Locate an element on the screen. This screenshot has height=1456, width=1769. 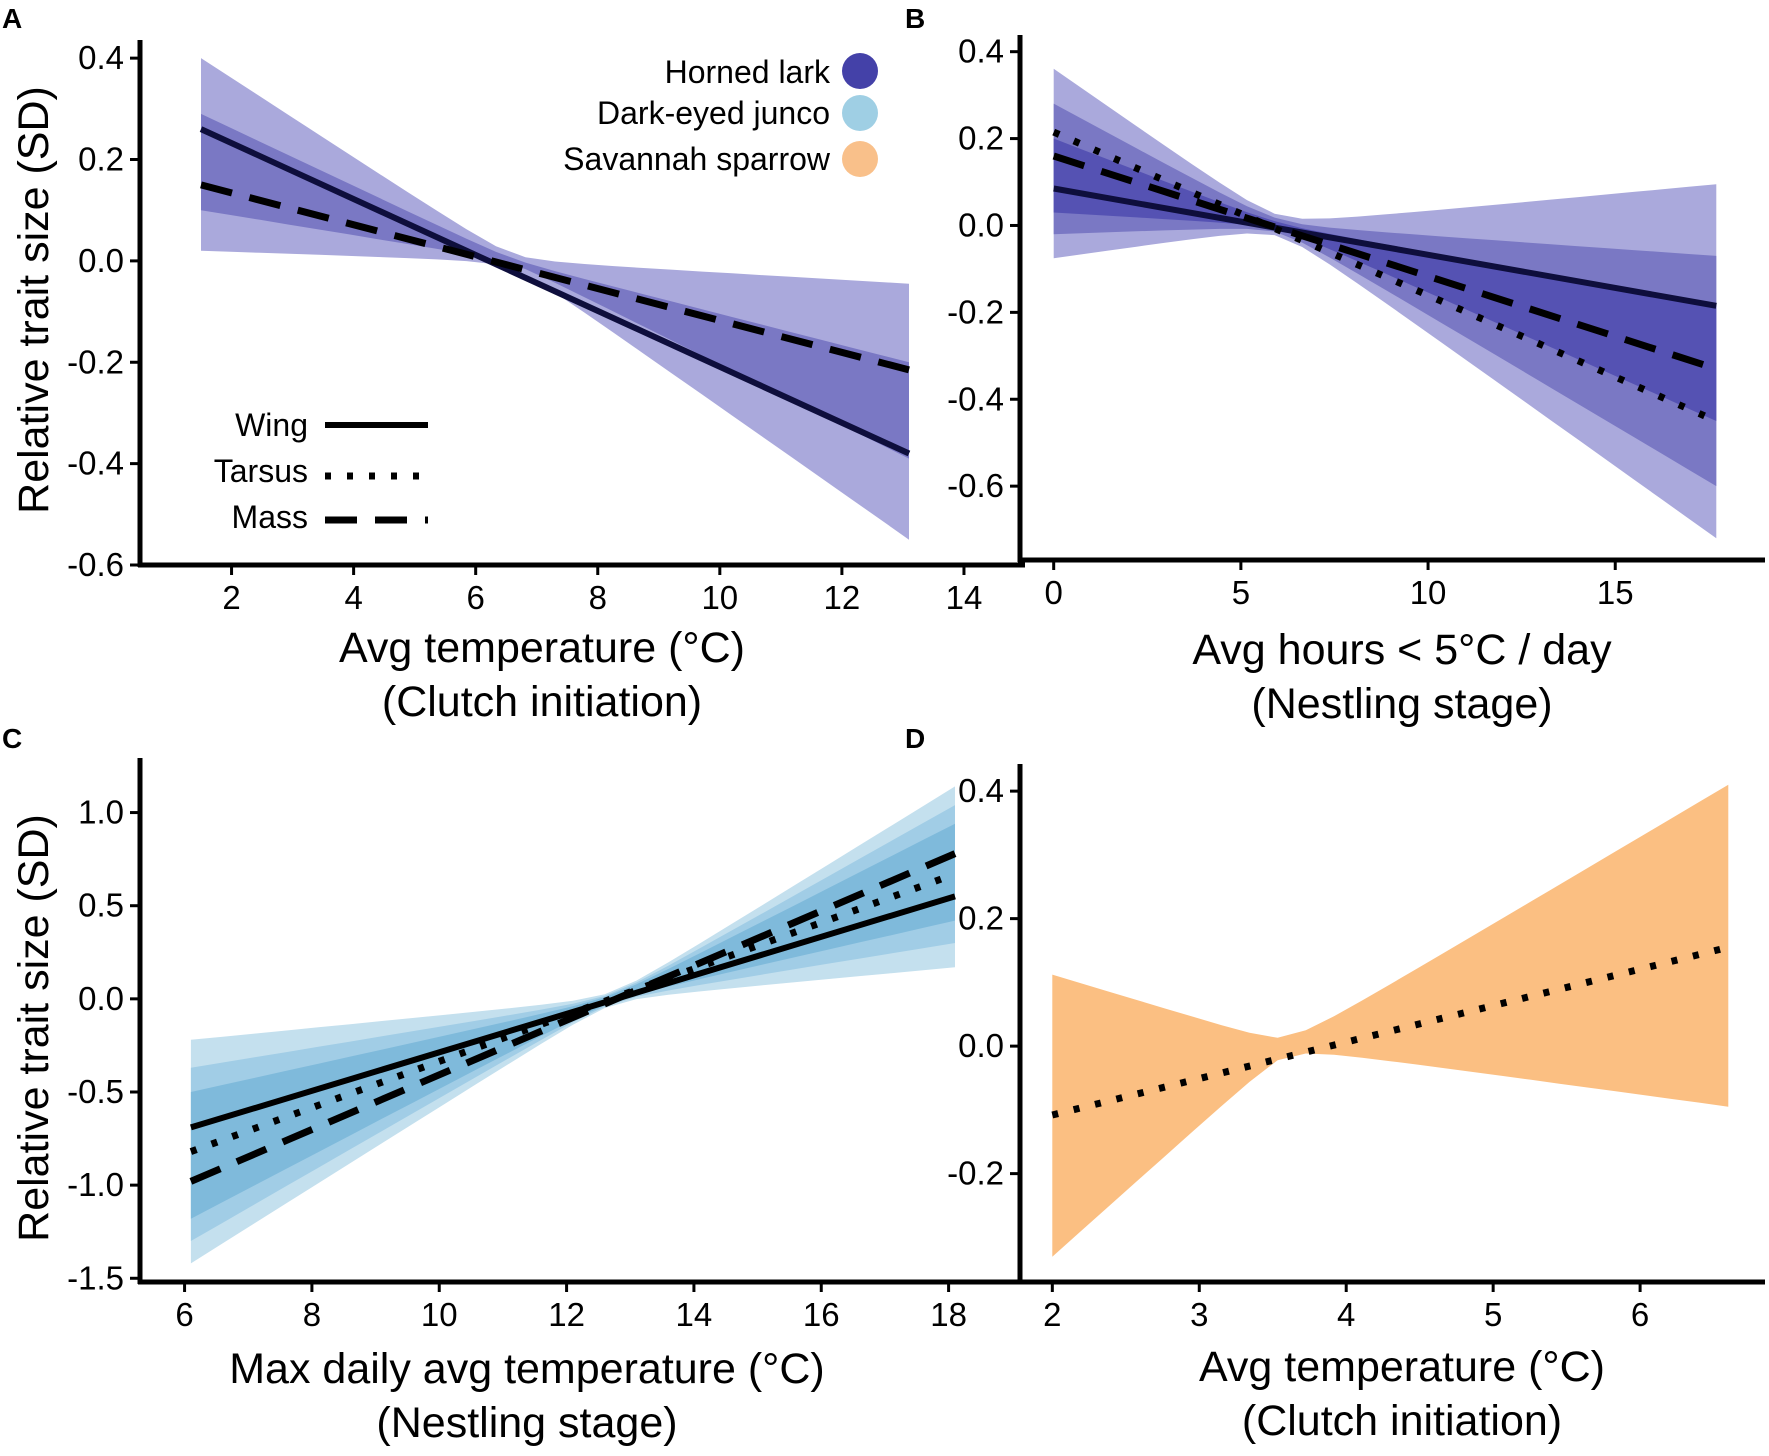
legend-item-tarsus: Tarsus is located at coordinates (321, 471).